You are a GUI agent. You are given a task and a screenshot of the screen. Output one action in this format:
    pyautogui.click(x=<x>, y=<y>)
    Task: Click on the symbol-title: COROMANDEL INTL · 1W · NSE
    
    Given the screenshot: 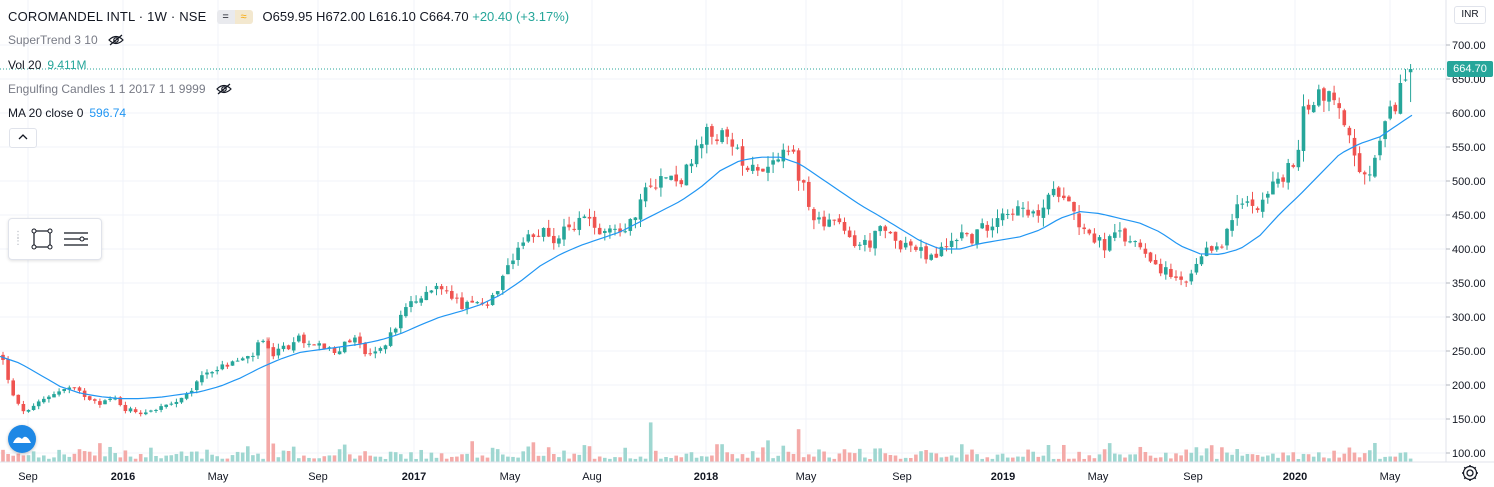 What is the action you would take?
    pyautogui.click(x=107, y=16)
    